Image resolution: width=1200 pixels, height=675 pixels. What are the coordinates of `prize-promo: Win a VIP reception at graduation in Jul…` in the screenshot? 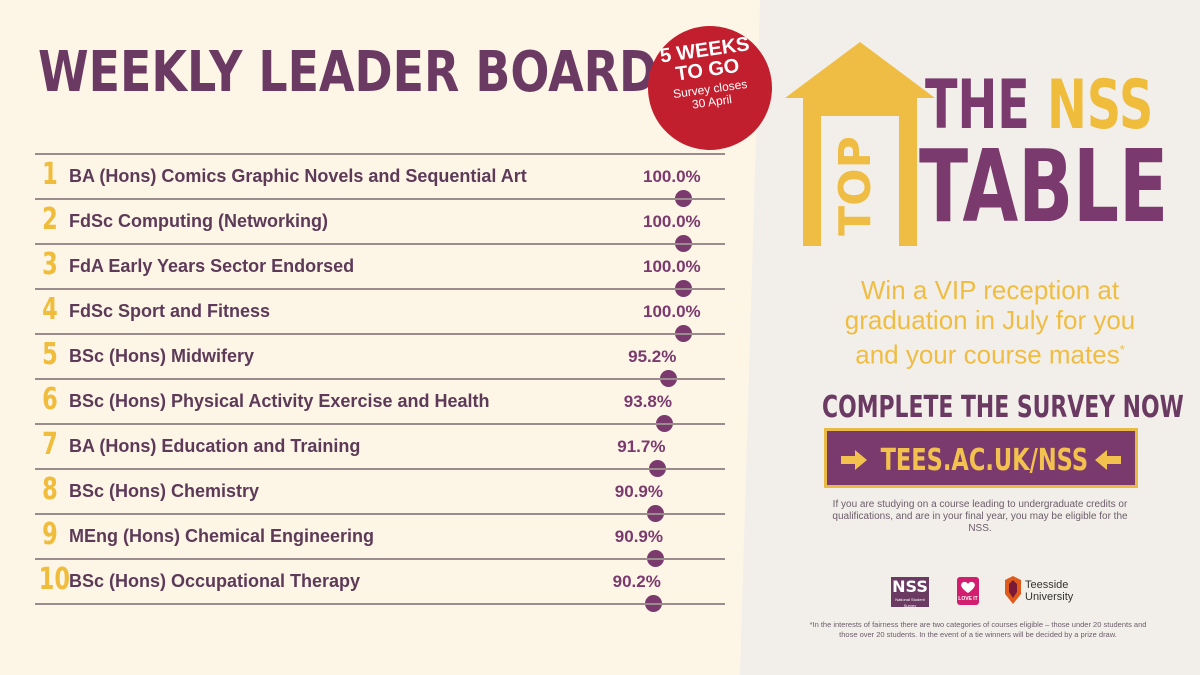 It's located at (990, 322).